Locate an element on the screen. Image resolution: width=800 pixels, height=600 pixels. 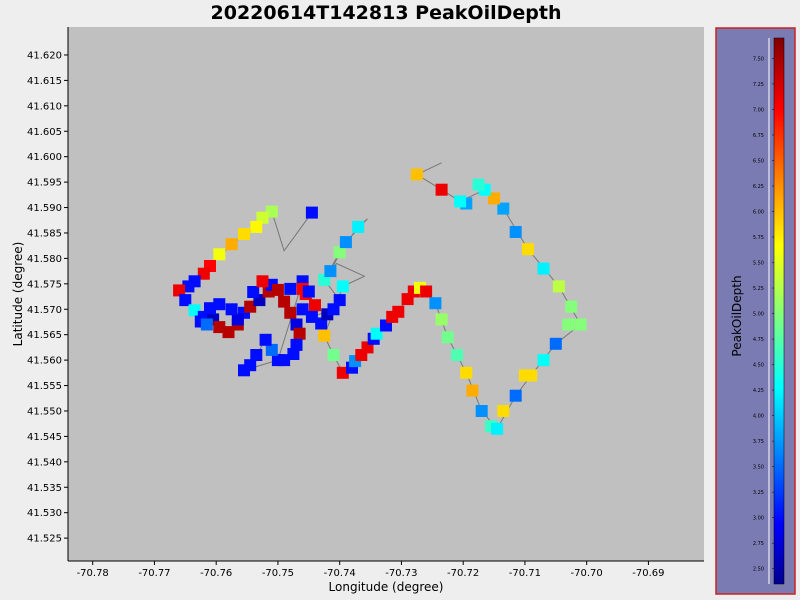
colorbar-tick-label: 7.00 is located at coordinates (758, 110).